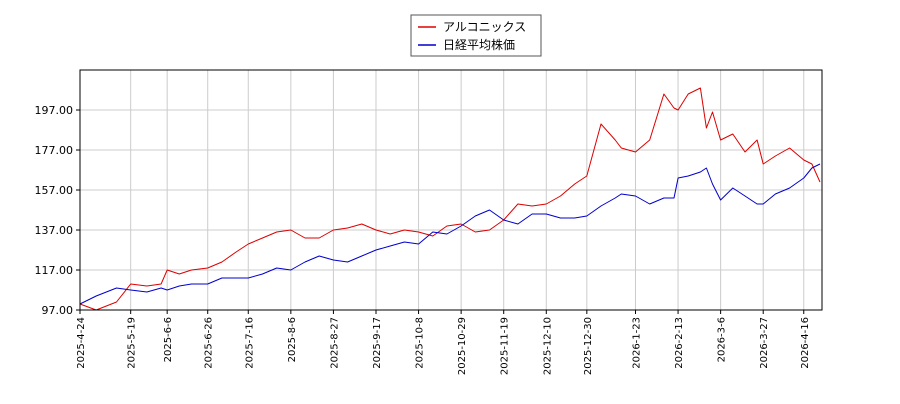 The height and width of the screenshot is (404, 900). Describe the element at coordinates (505, 346) in the screenshot. I see `x-tick-label: 2025-11-19` at that location.